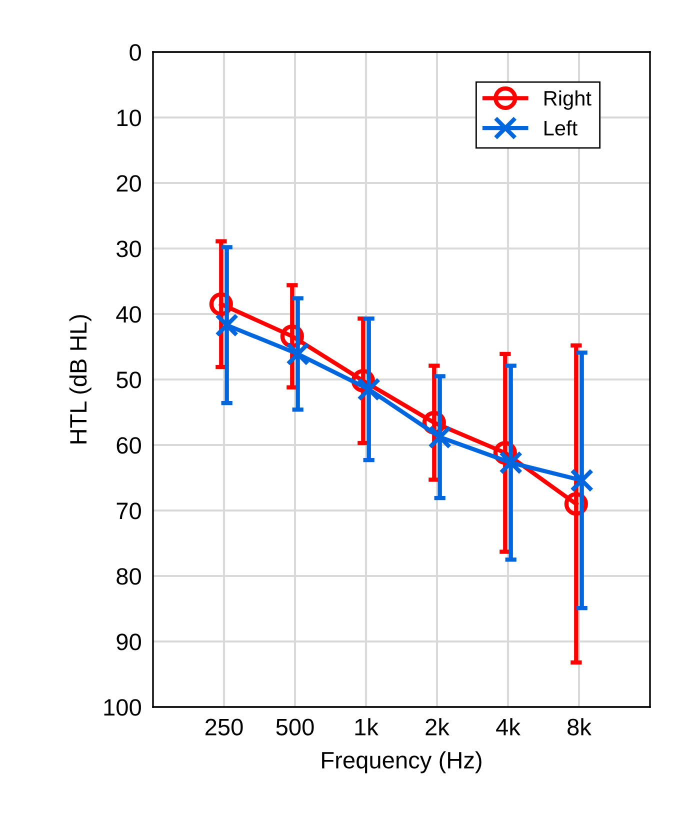 Image resolution: width=683 pixels, height=824 pixels. I want to click on x-axis-title: Frequency (Hz), so click(402, 762).